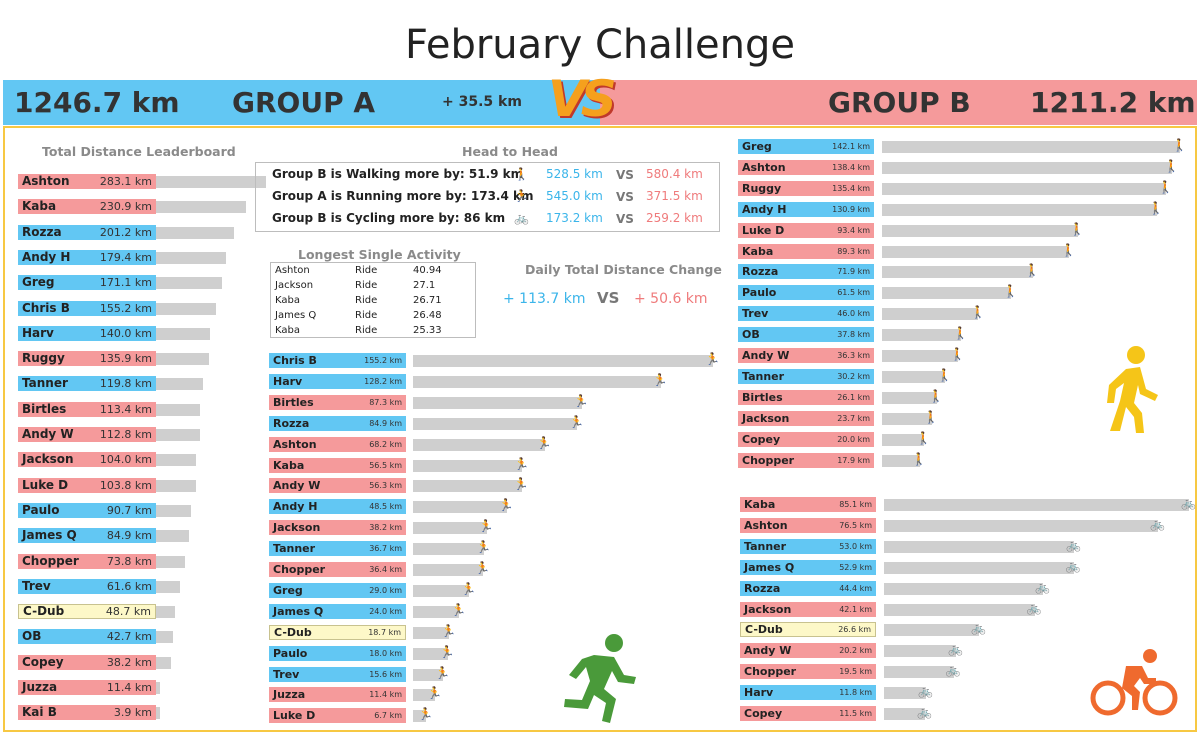 This screenshot has height=735, width=1200. I want to click on leaderboard-label: Kai B 3.9 km, so click(87, 713).